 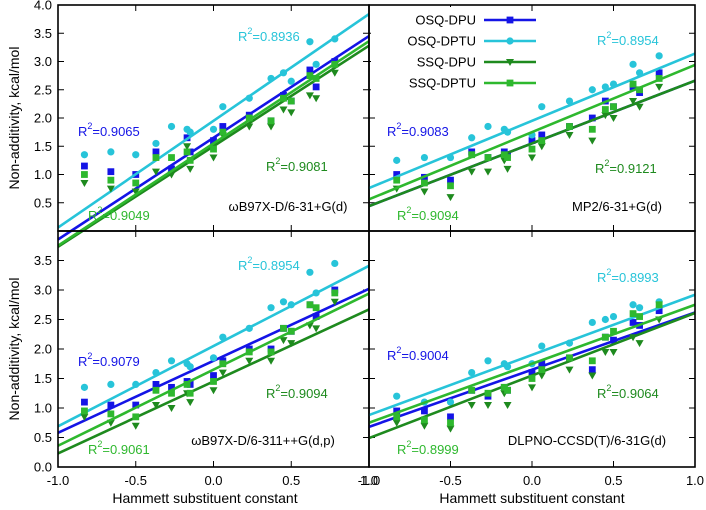 What do you see at coordinates (43, 89) in the screenshot?
I see `y-tick-label: 2.5` at bounding box center [43, 89].